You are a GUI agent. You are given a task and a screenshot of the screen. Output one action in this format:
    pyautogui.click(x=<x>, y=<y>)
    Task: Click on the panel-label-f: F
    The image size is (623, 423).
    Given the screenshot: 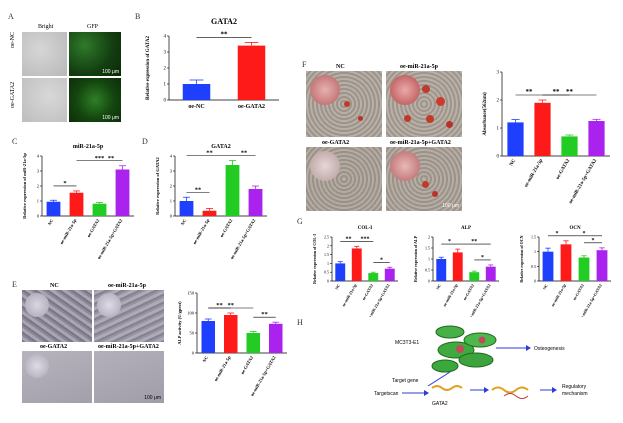 What is the action you would take?
    pyautogui.click(x=304, y=64)
    